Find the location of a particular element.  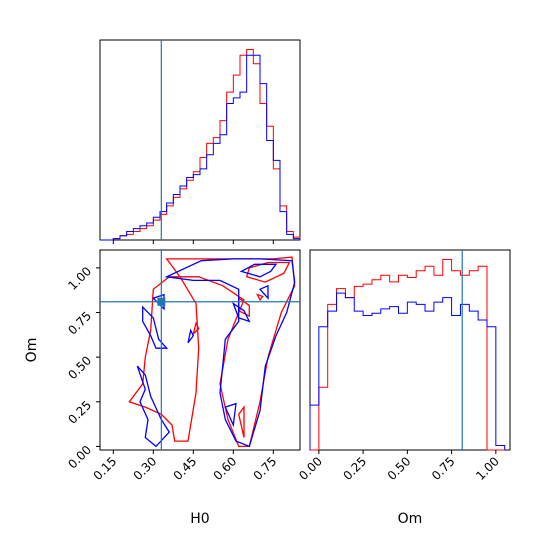

om-xtick-label-2: 0.50 is located at coordinates (399, 468).